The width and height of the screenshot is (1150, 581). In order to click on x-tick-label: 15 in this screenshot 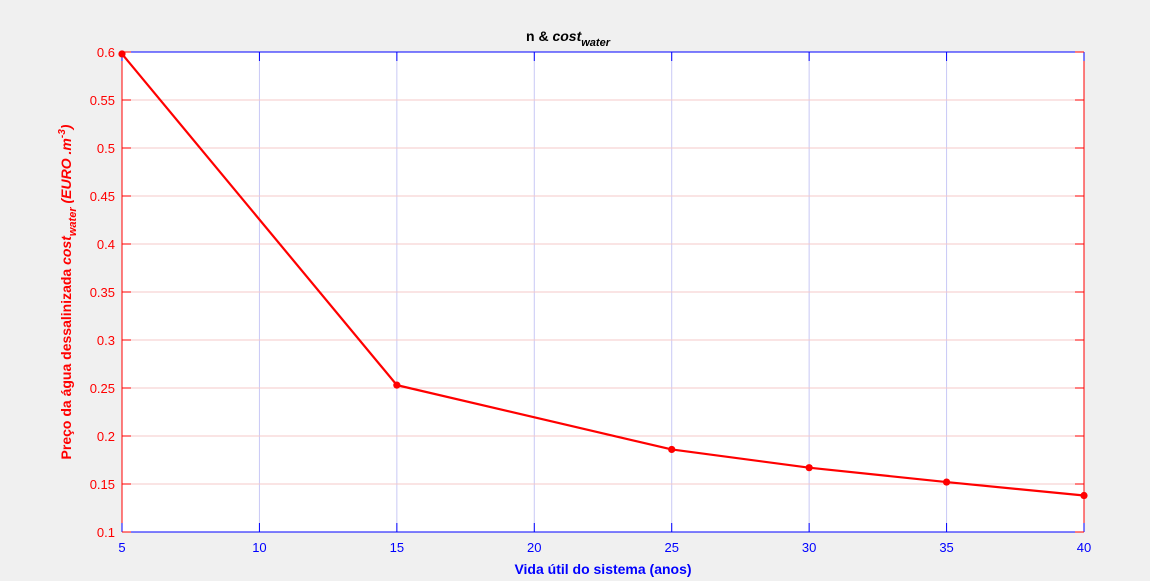, I will do `click(397, 547)`.